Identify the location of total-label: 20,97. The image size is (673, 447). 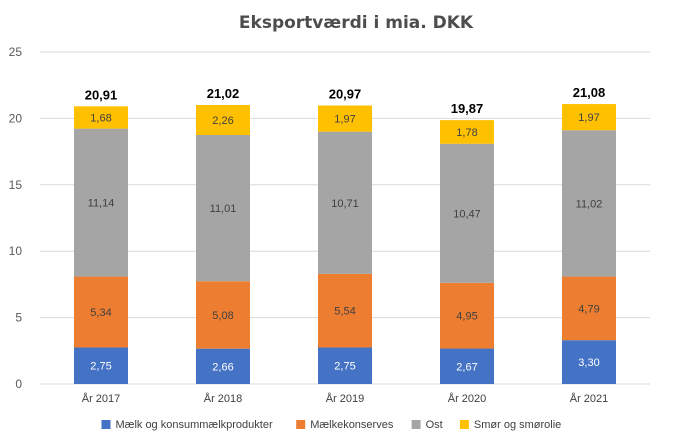
(345, 94).